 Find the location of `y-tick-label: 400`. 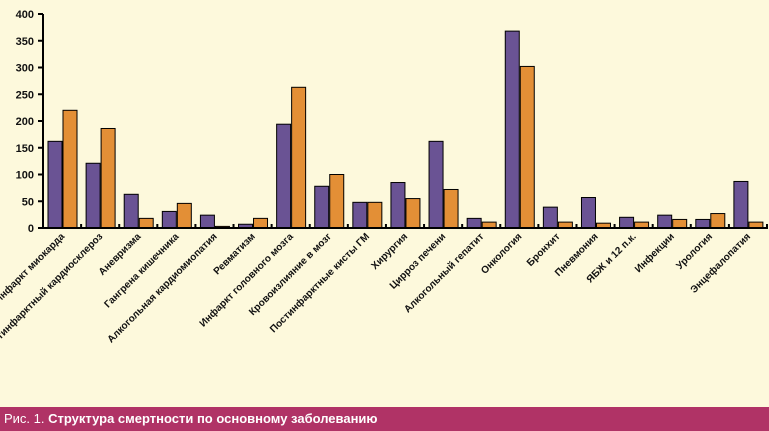

y-tick-label: 400 is located at coordinates (25, 15).